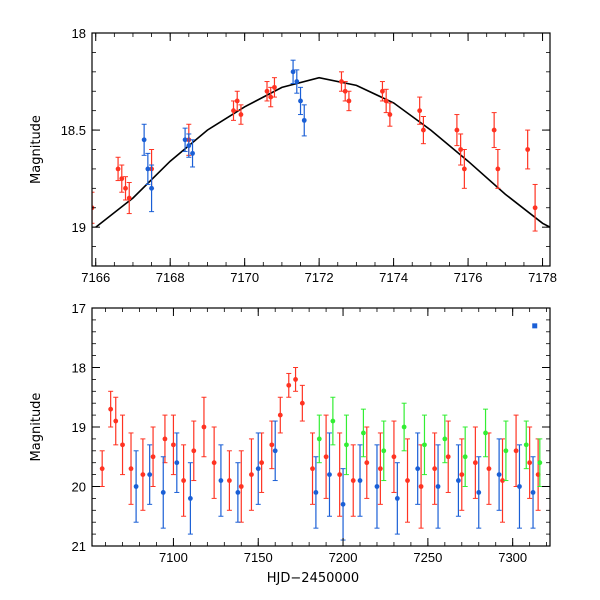 The height and width of the screenshot is (600, 600). Describe the element at coordinates (429, 441) in the screenshot. I see `bottom-series-green` at that location.